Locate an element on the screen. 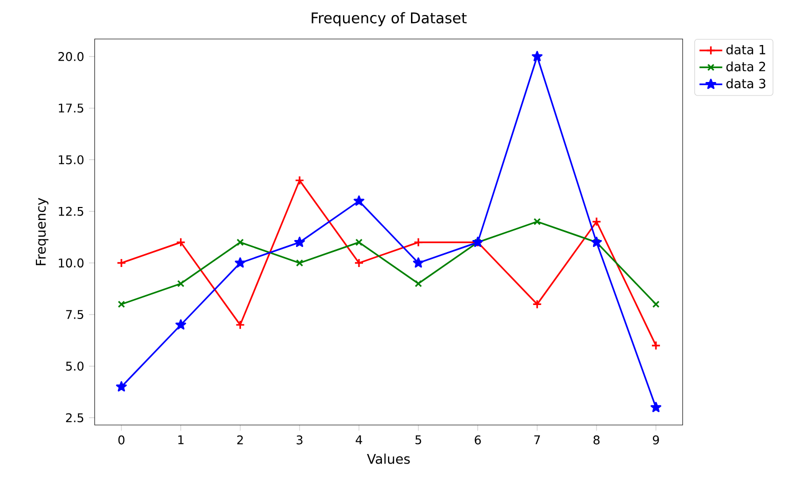 The image size is (806, 481). x-tick-label: 7 is located at coordinates (537, 439).